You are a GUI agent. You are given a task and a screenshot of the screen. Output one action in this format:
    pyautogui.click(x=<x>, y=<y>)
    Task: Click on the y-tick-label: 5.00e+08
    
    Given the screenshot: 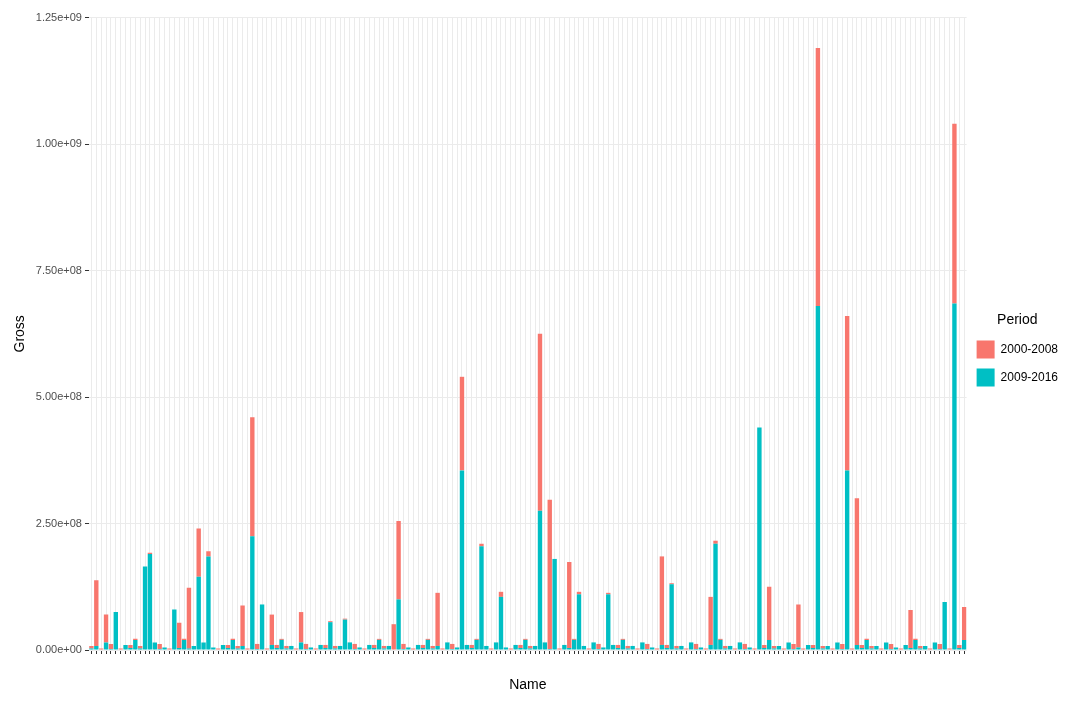 What is the action you would take?
    pyautogui.click(x=58, y=396)
    